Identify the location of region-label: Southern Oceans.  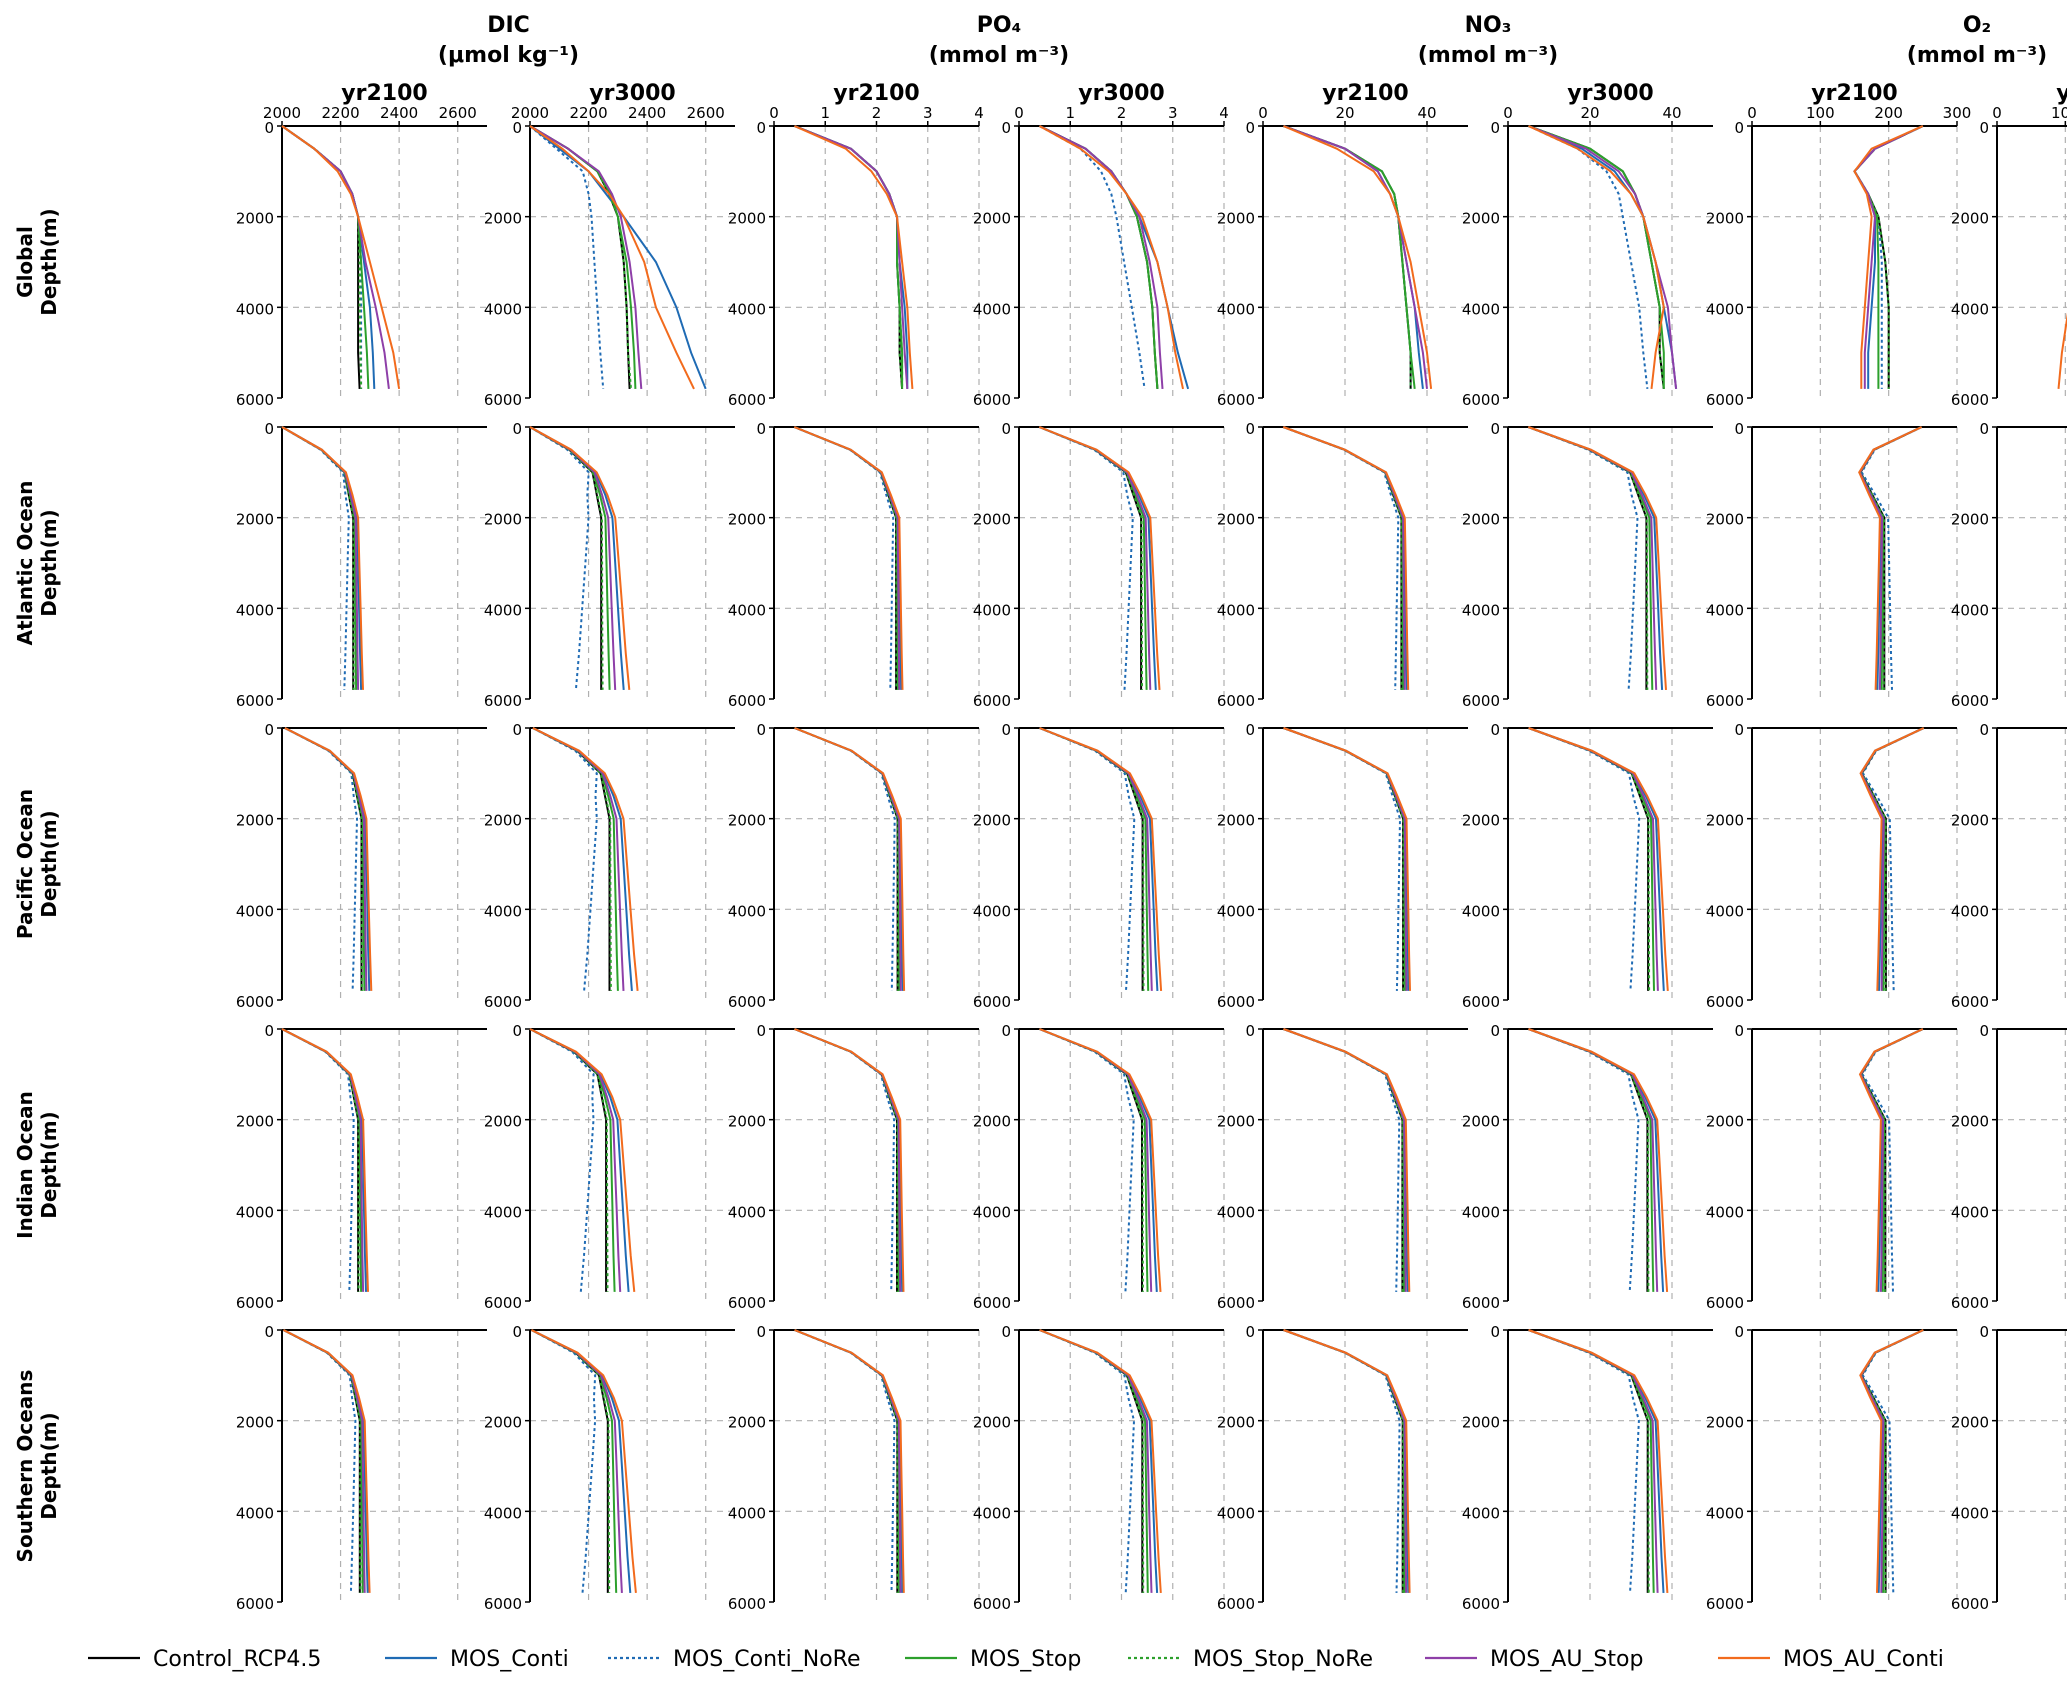
(25, 1466).